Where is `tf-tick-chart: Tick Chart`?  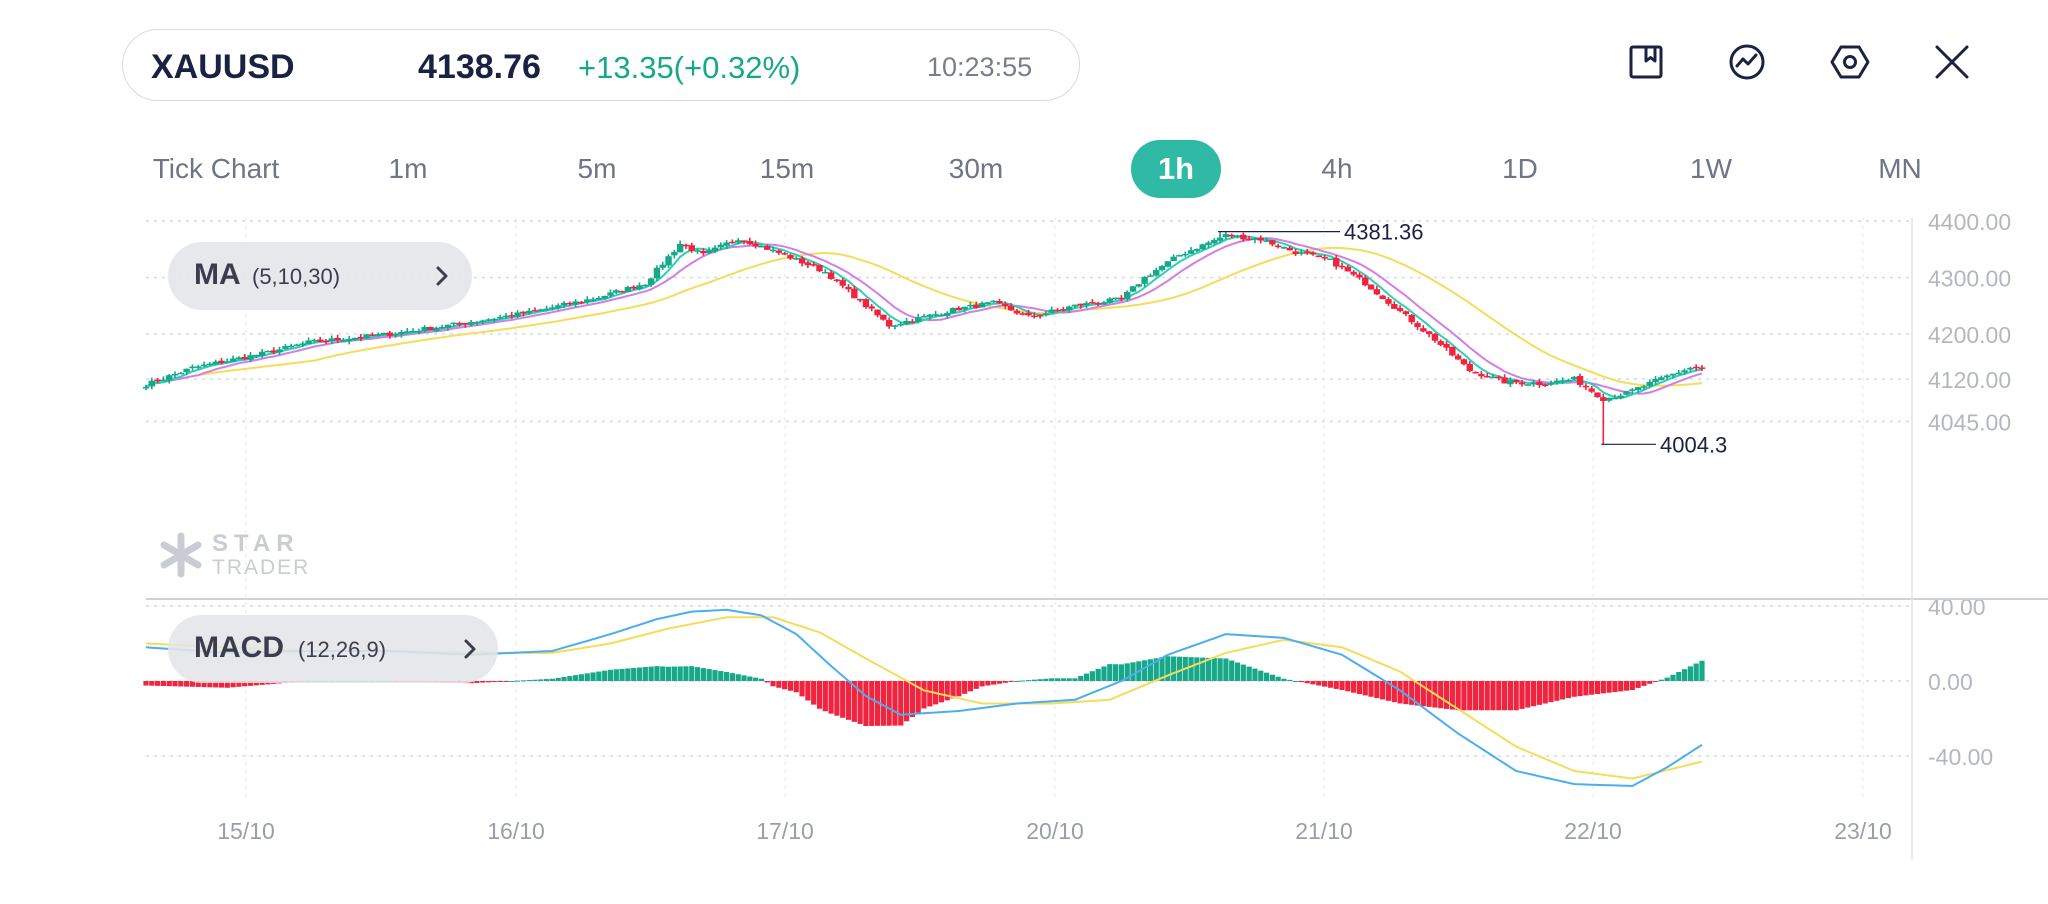 tf-tick-chart: Tick Chart is located at coordinates (216, 168).